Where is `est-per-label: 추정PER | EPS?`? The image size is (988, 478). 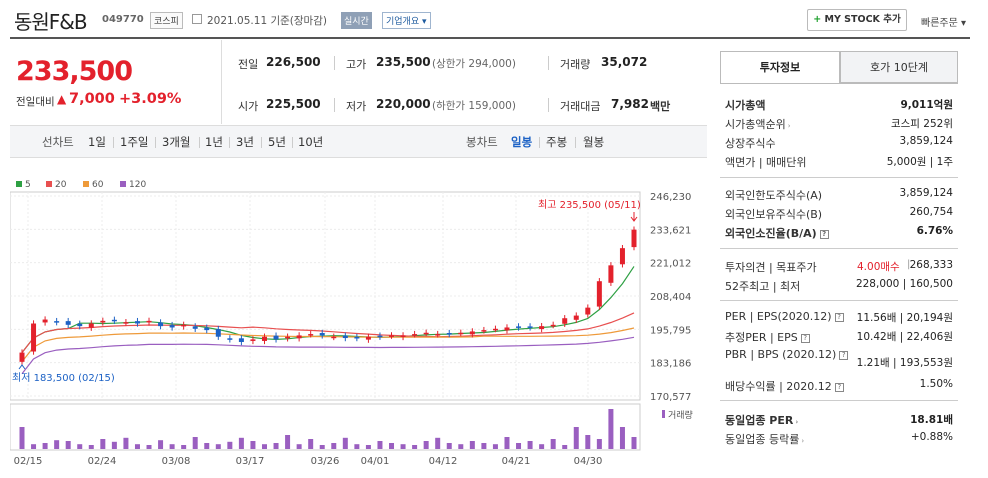 est-per-label: 추정PER | EPS? is located at coordinates (767, 337).